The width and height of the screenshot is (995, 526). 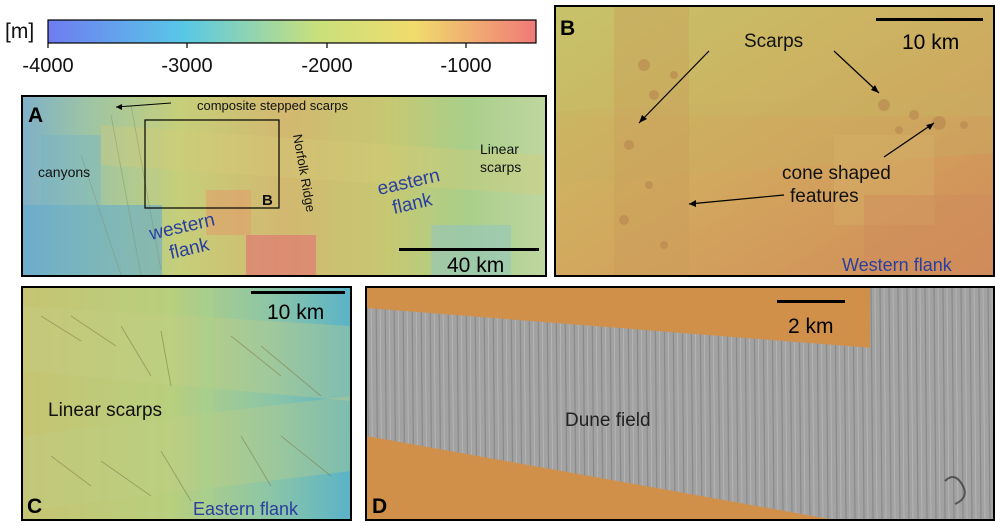 I want to click on label-scarps: Scarps, so click(x=773, y=41).